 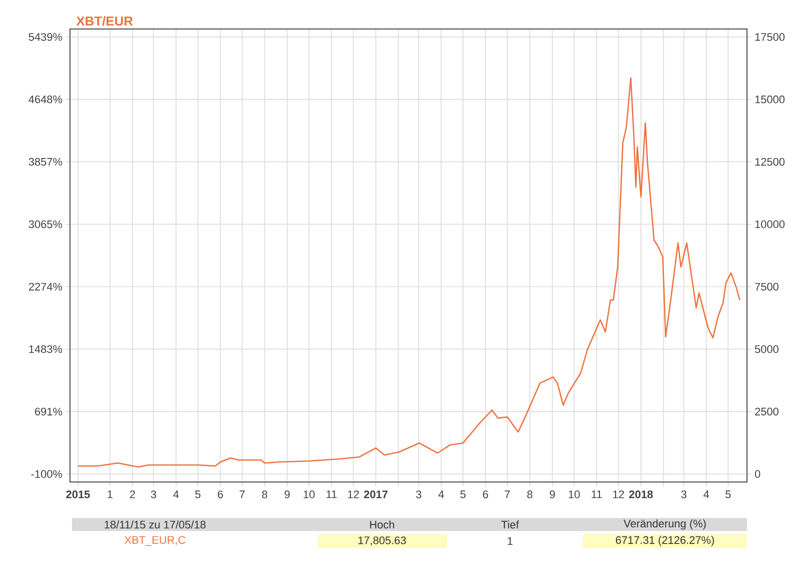 What do you see at coordinates (766, 286) in the screenshot?
I see `y2-tick-label: 7500` at bounding box center [766, 286].